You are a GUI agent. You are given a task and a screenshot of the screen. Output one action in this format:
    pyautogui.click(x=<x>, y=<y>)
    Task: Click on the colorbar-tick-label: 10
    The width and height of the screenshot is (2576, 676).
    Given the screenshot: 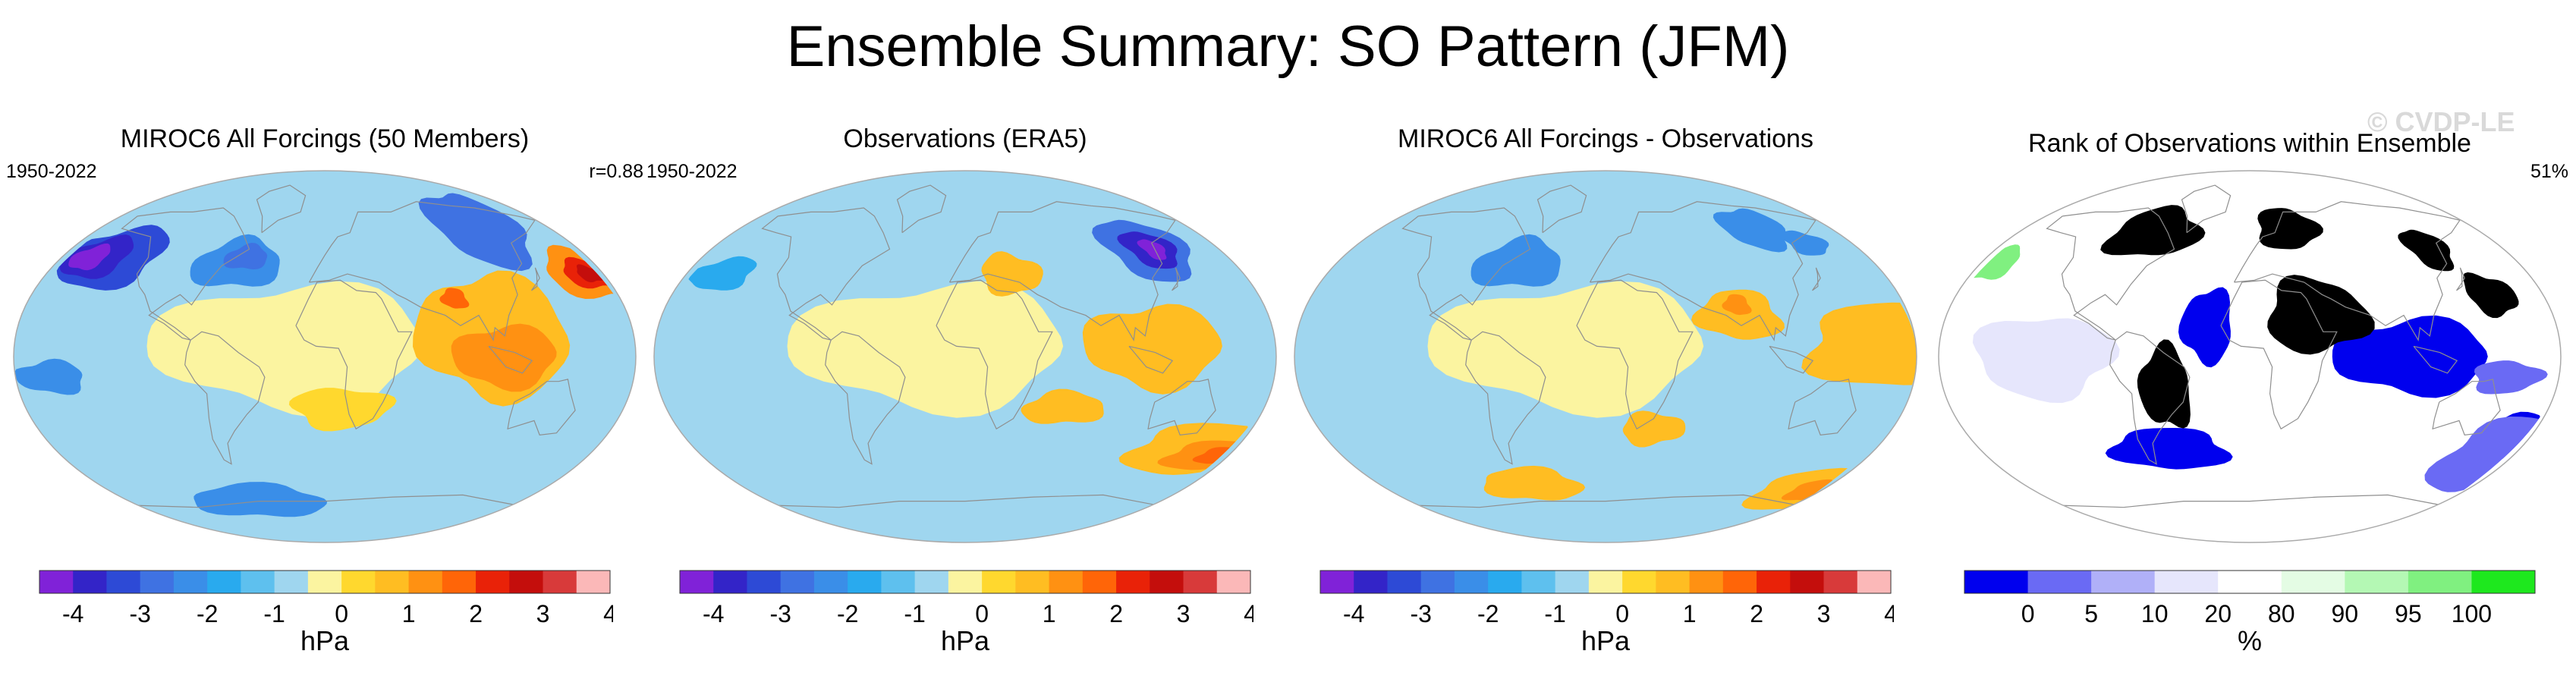 What is the action you would take?
    pyautogui.click(x=2155, y=613)
    